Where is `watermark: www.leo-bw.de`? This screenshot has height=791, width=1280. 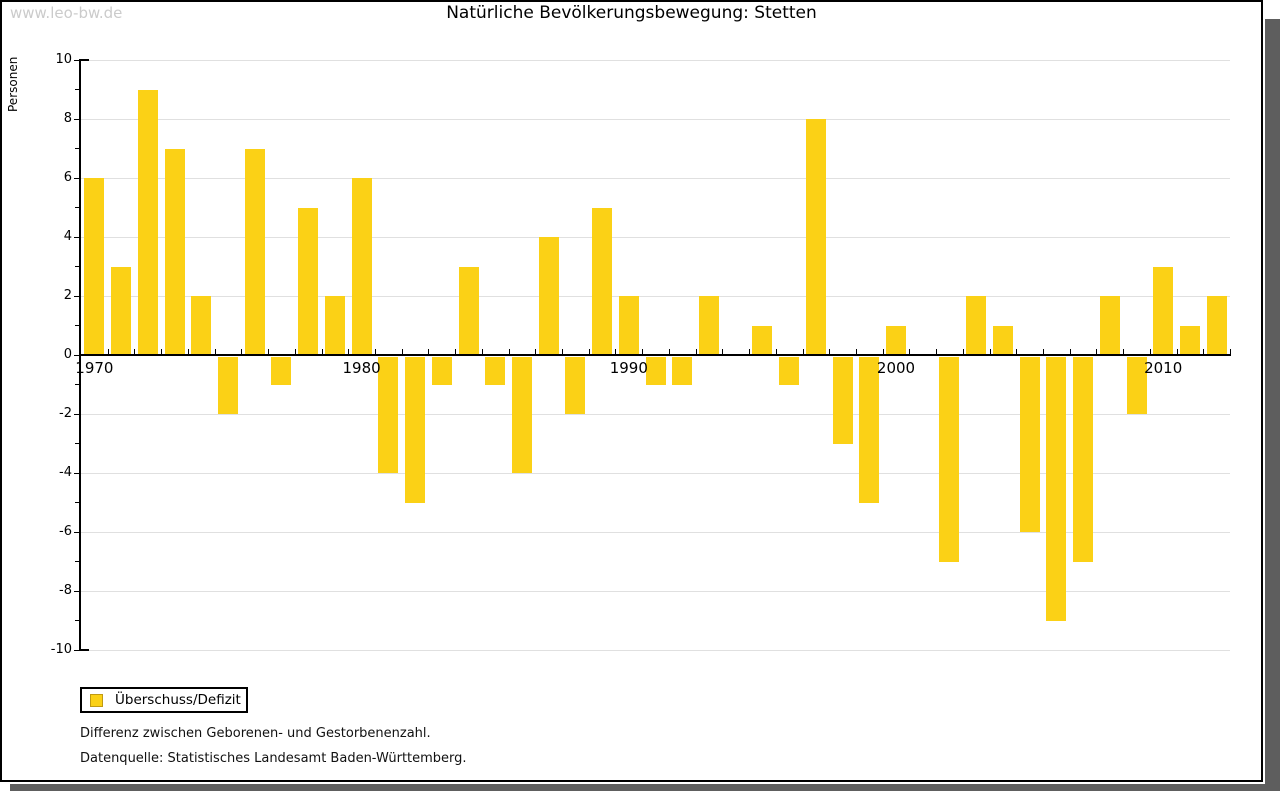 watermark: www.leo-bw.de is located at coordinates (66, 13).